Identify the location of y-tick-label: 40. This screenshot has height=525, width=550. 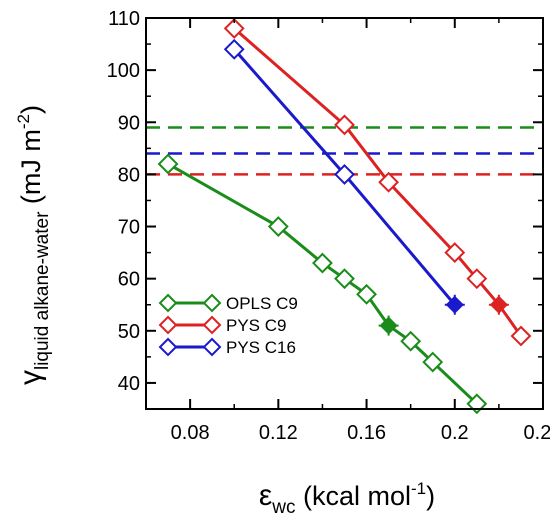
(129, 384).